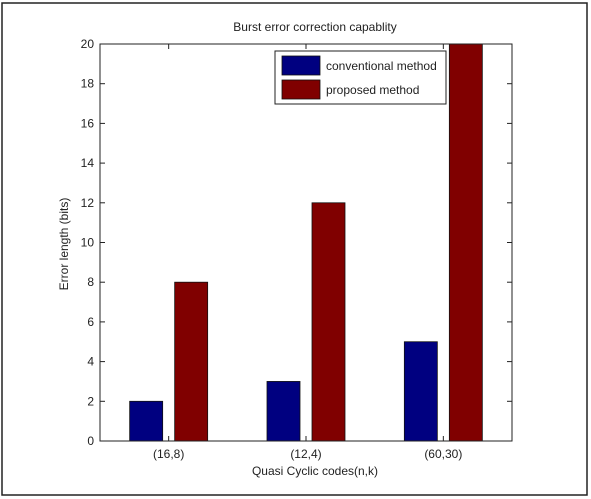 Image resolution: width=591 pixels, height=499 pixels. Describe the element at coordinates (168, 454) in the screenshot. I see `x-tick-label-16-8: (16,8)` at that location.